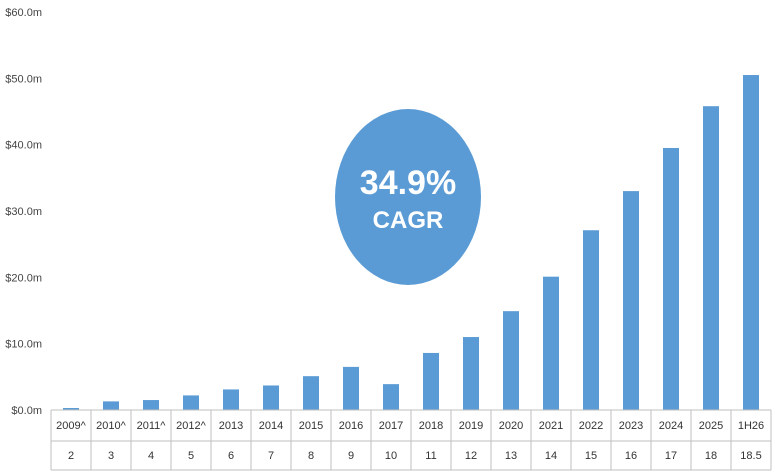 The image size is (779, 474). I want to click on cagr-label: CAGR, so click(408, 220).